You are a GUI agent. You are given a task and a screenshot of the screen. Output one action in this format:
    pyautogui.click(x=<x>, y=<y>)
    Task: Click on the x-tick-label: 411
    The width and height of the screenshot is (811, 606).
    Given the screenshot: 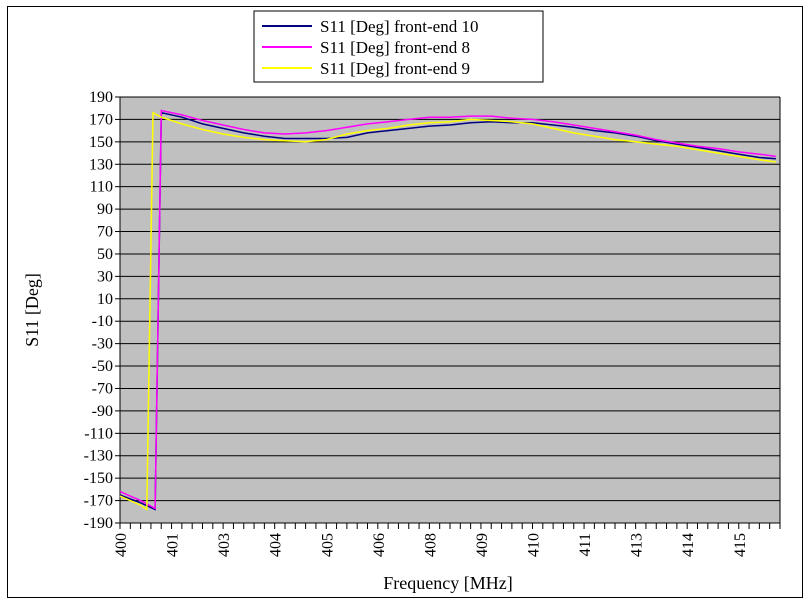 What is the action you would take?
    pyautogui.click(x=585, y=544)
    